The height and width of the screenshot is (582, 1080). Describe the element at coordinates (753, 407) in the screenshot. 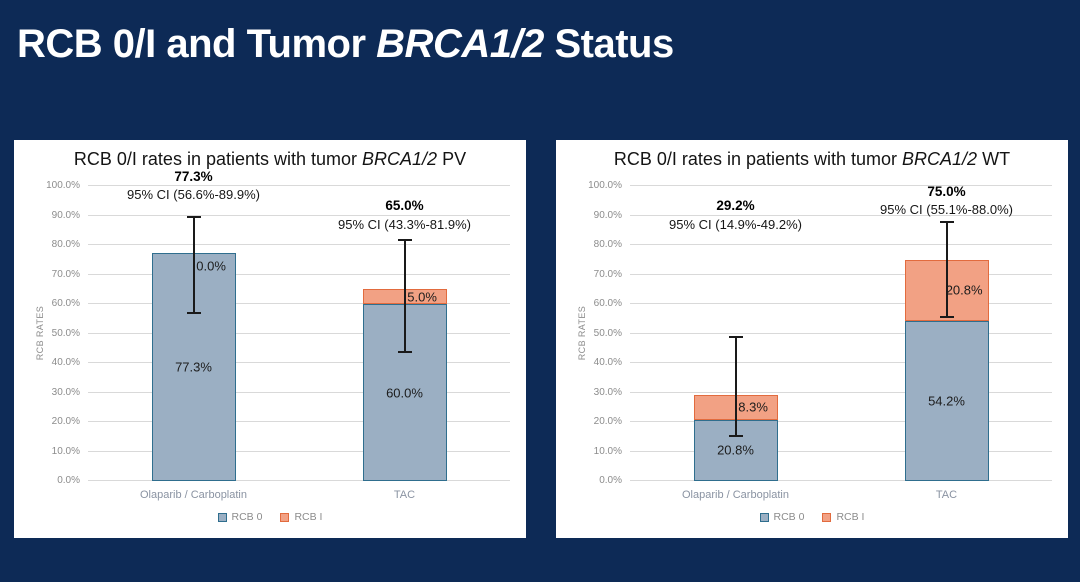

I see `bar-segment-label: 8.3%` at that location.